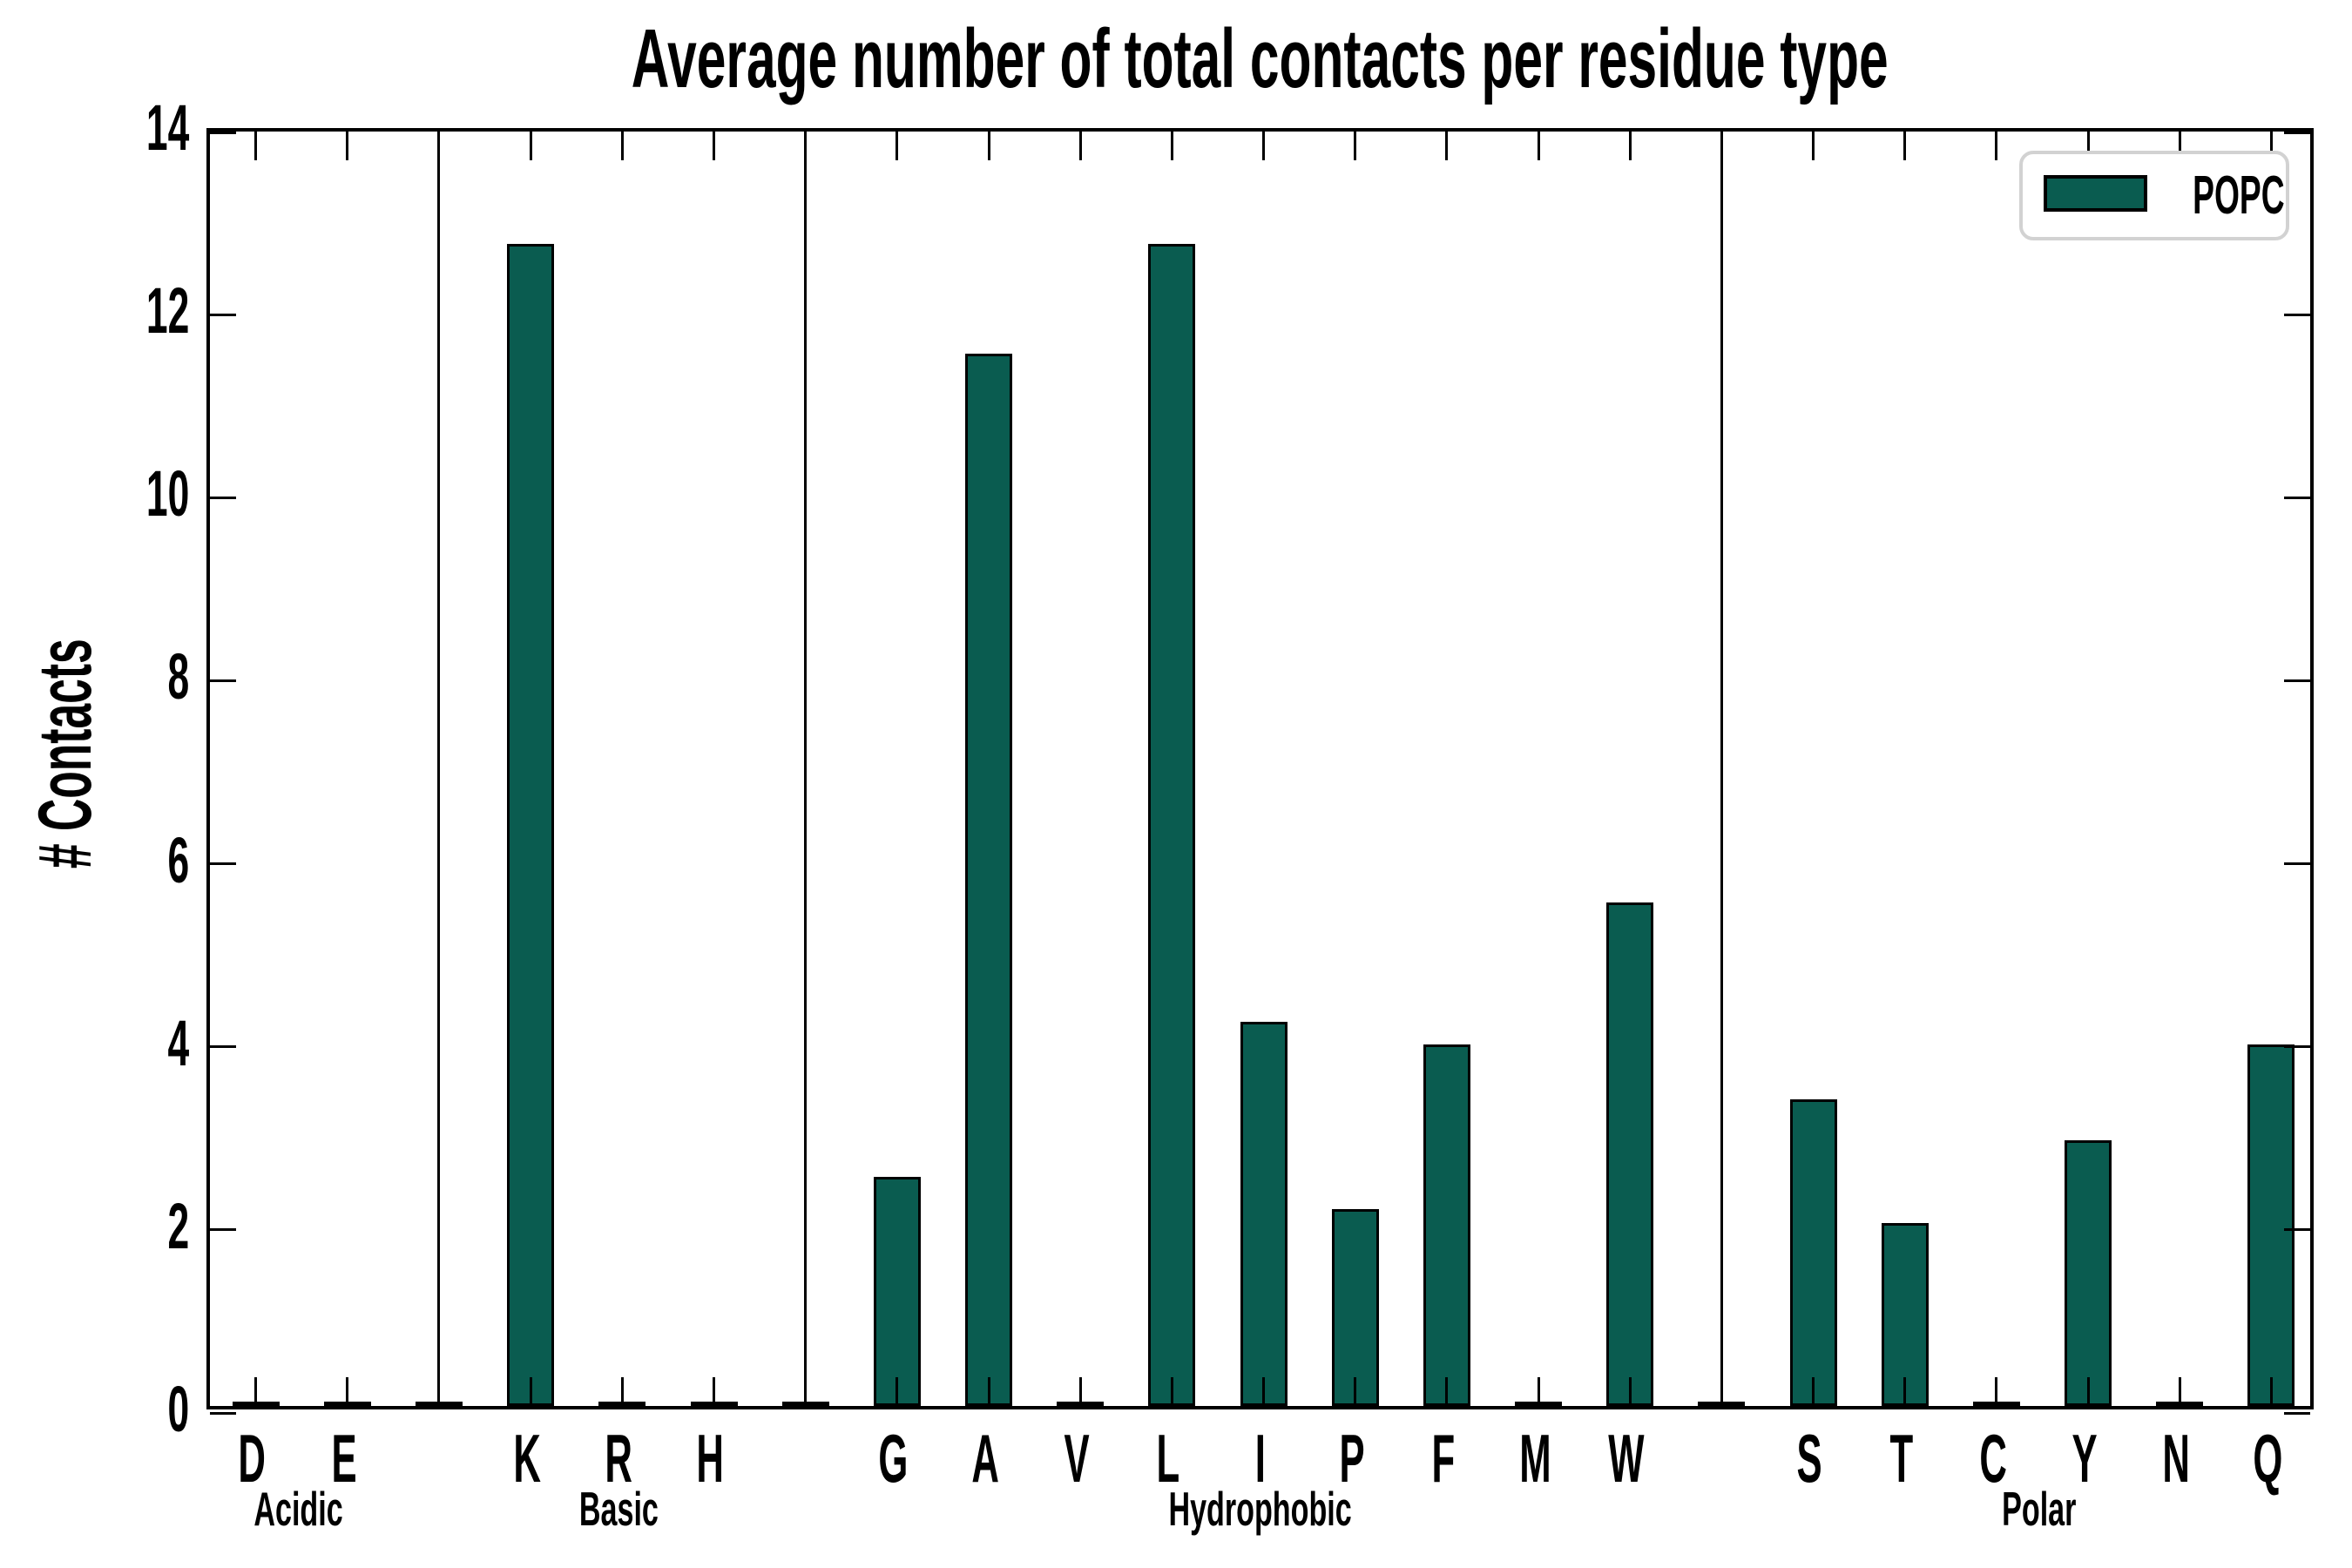  Describe the element at coordinates (344, 1458) in the screenshot. I see `x-tick-label-text: E` at that location.